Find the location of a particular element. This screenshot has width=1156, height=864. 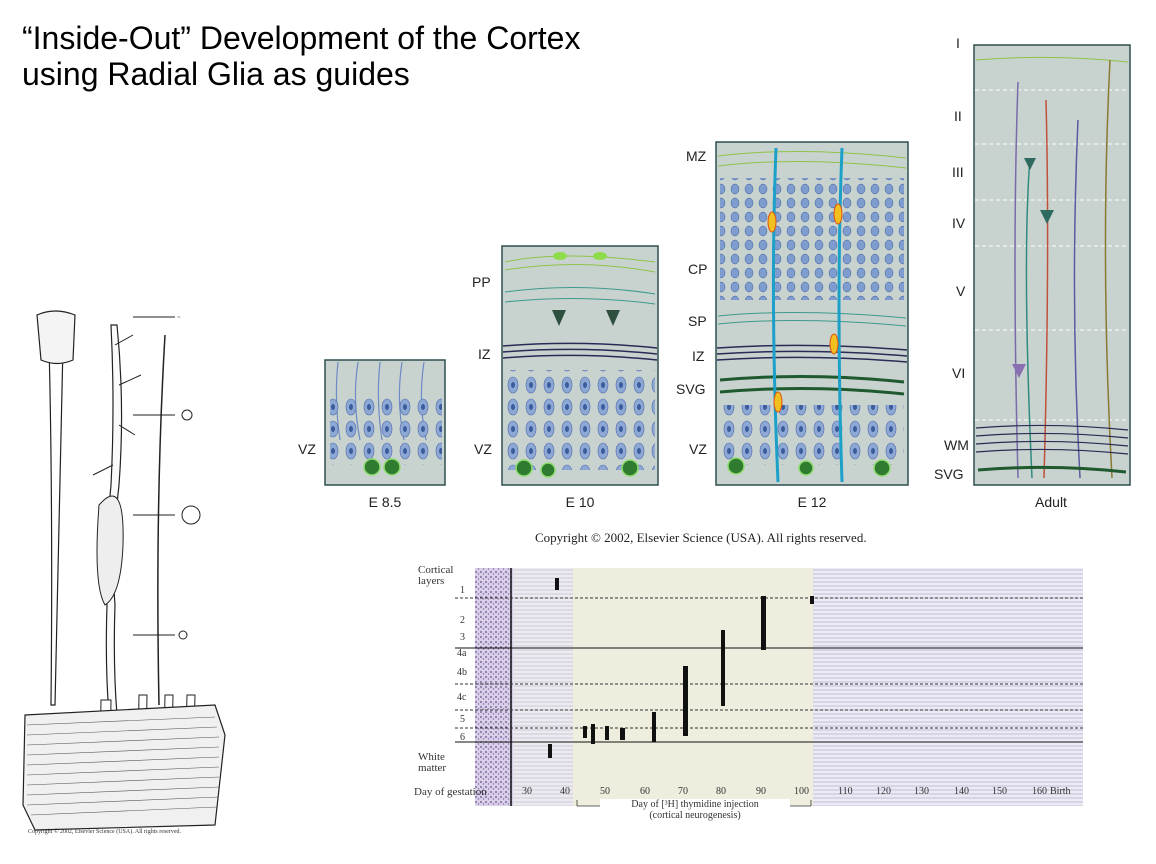

adult-label-svg: SVG is located at coordinates (949, 474).